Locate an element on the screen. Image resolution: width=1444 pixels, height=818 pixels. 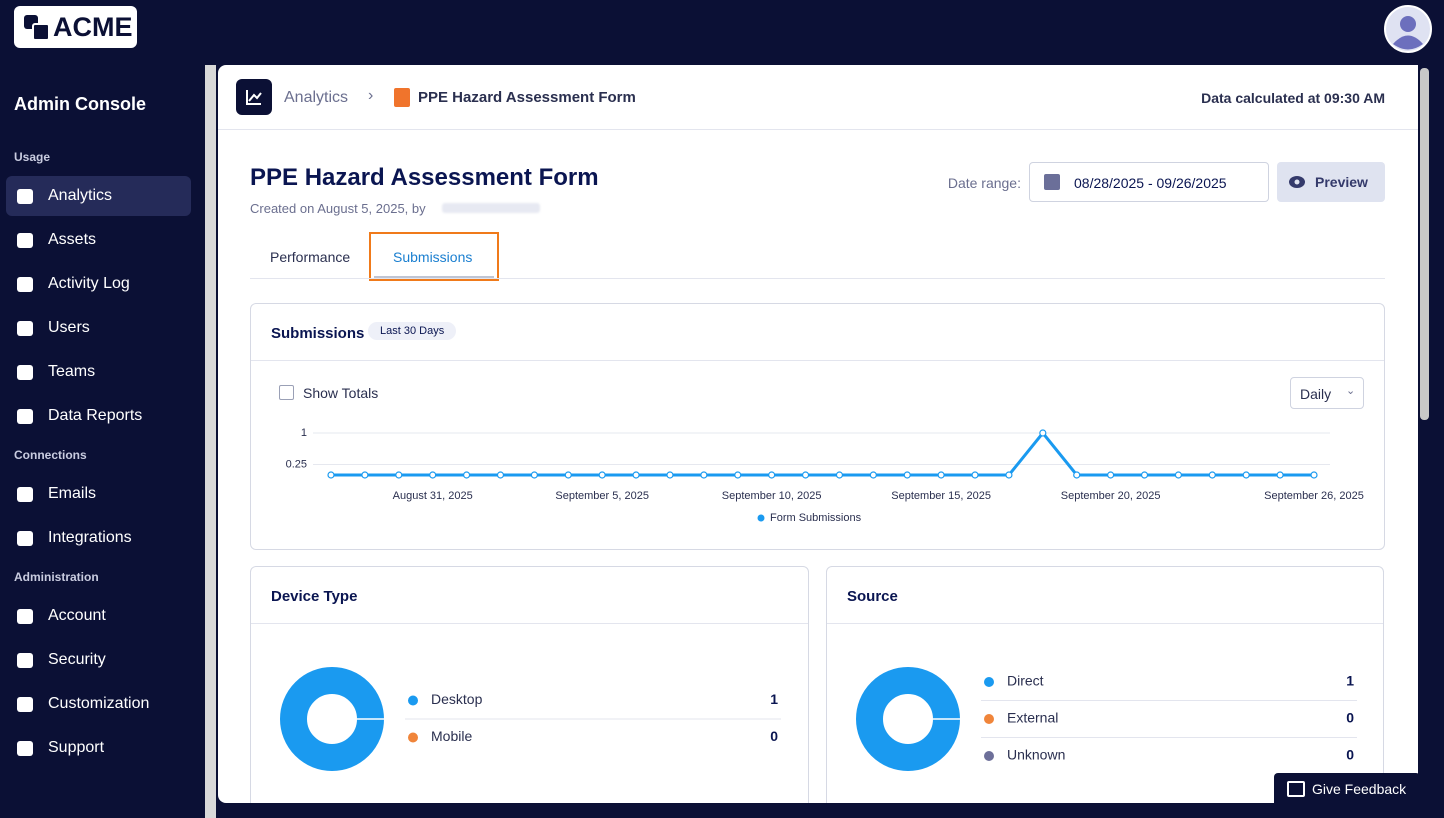
breadcrumb-current: PPE Hazard Assessment Form is located at coordinates (527, 97).